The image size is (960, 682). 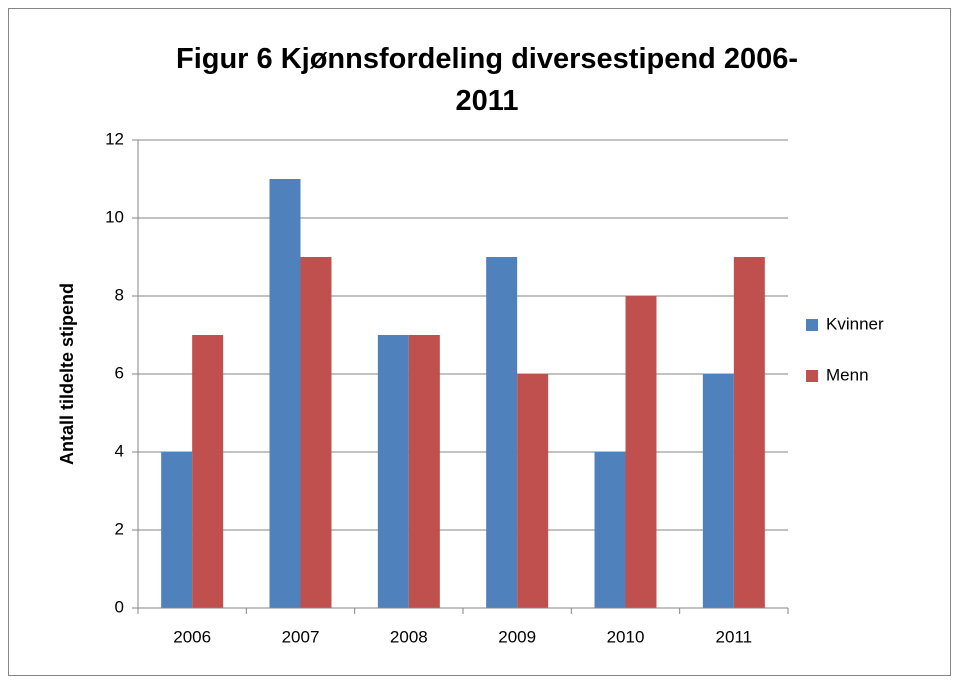 What do you see at coordinates (119, 450) in the screenshot?
I see `y-tick-label: 4` at bounding box center [119, 450].